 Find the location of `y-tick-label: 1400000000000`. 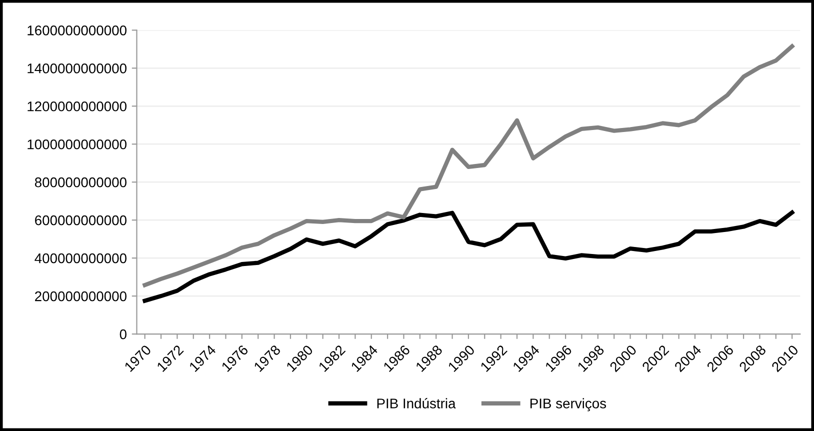

y-tick-label: 1400000000000 is located at coordinates (77, 68).